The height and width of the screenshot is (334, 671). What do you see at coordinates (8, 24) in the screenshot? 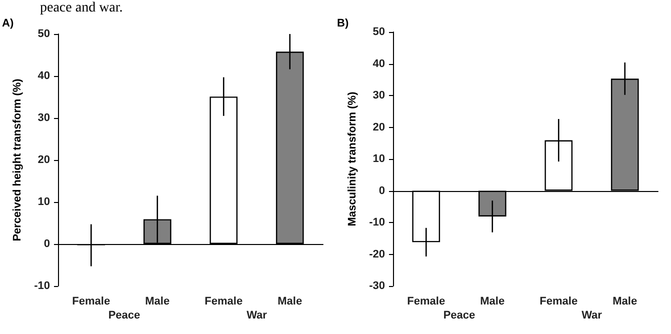
I see `text: A)` at bounding box center [8, 24].